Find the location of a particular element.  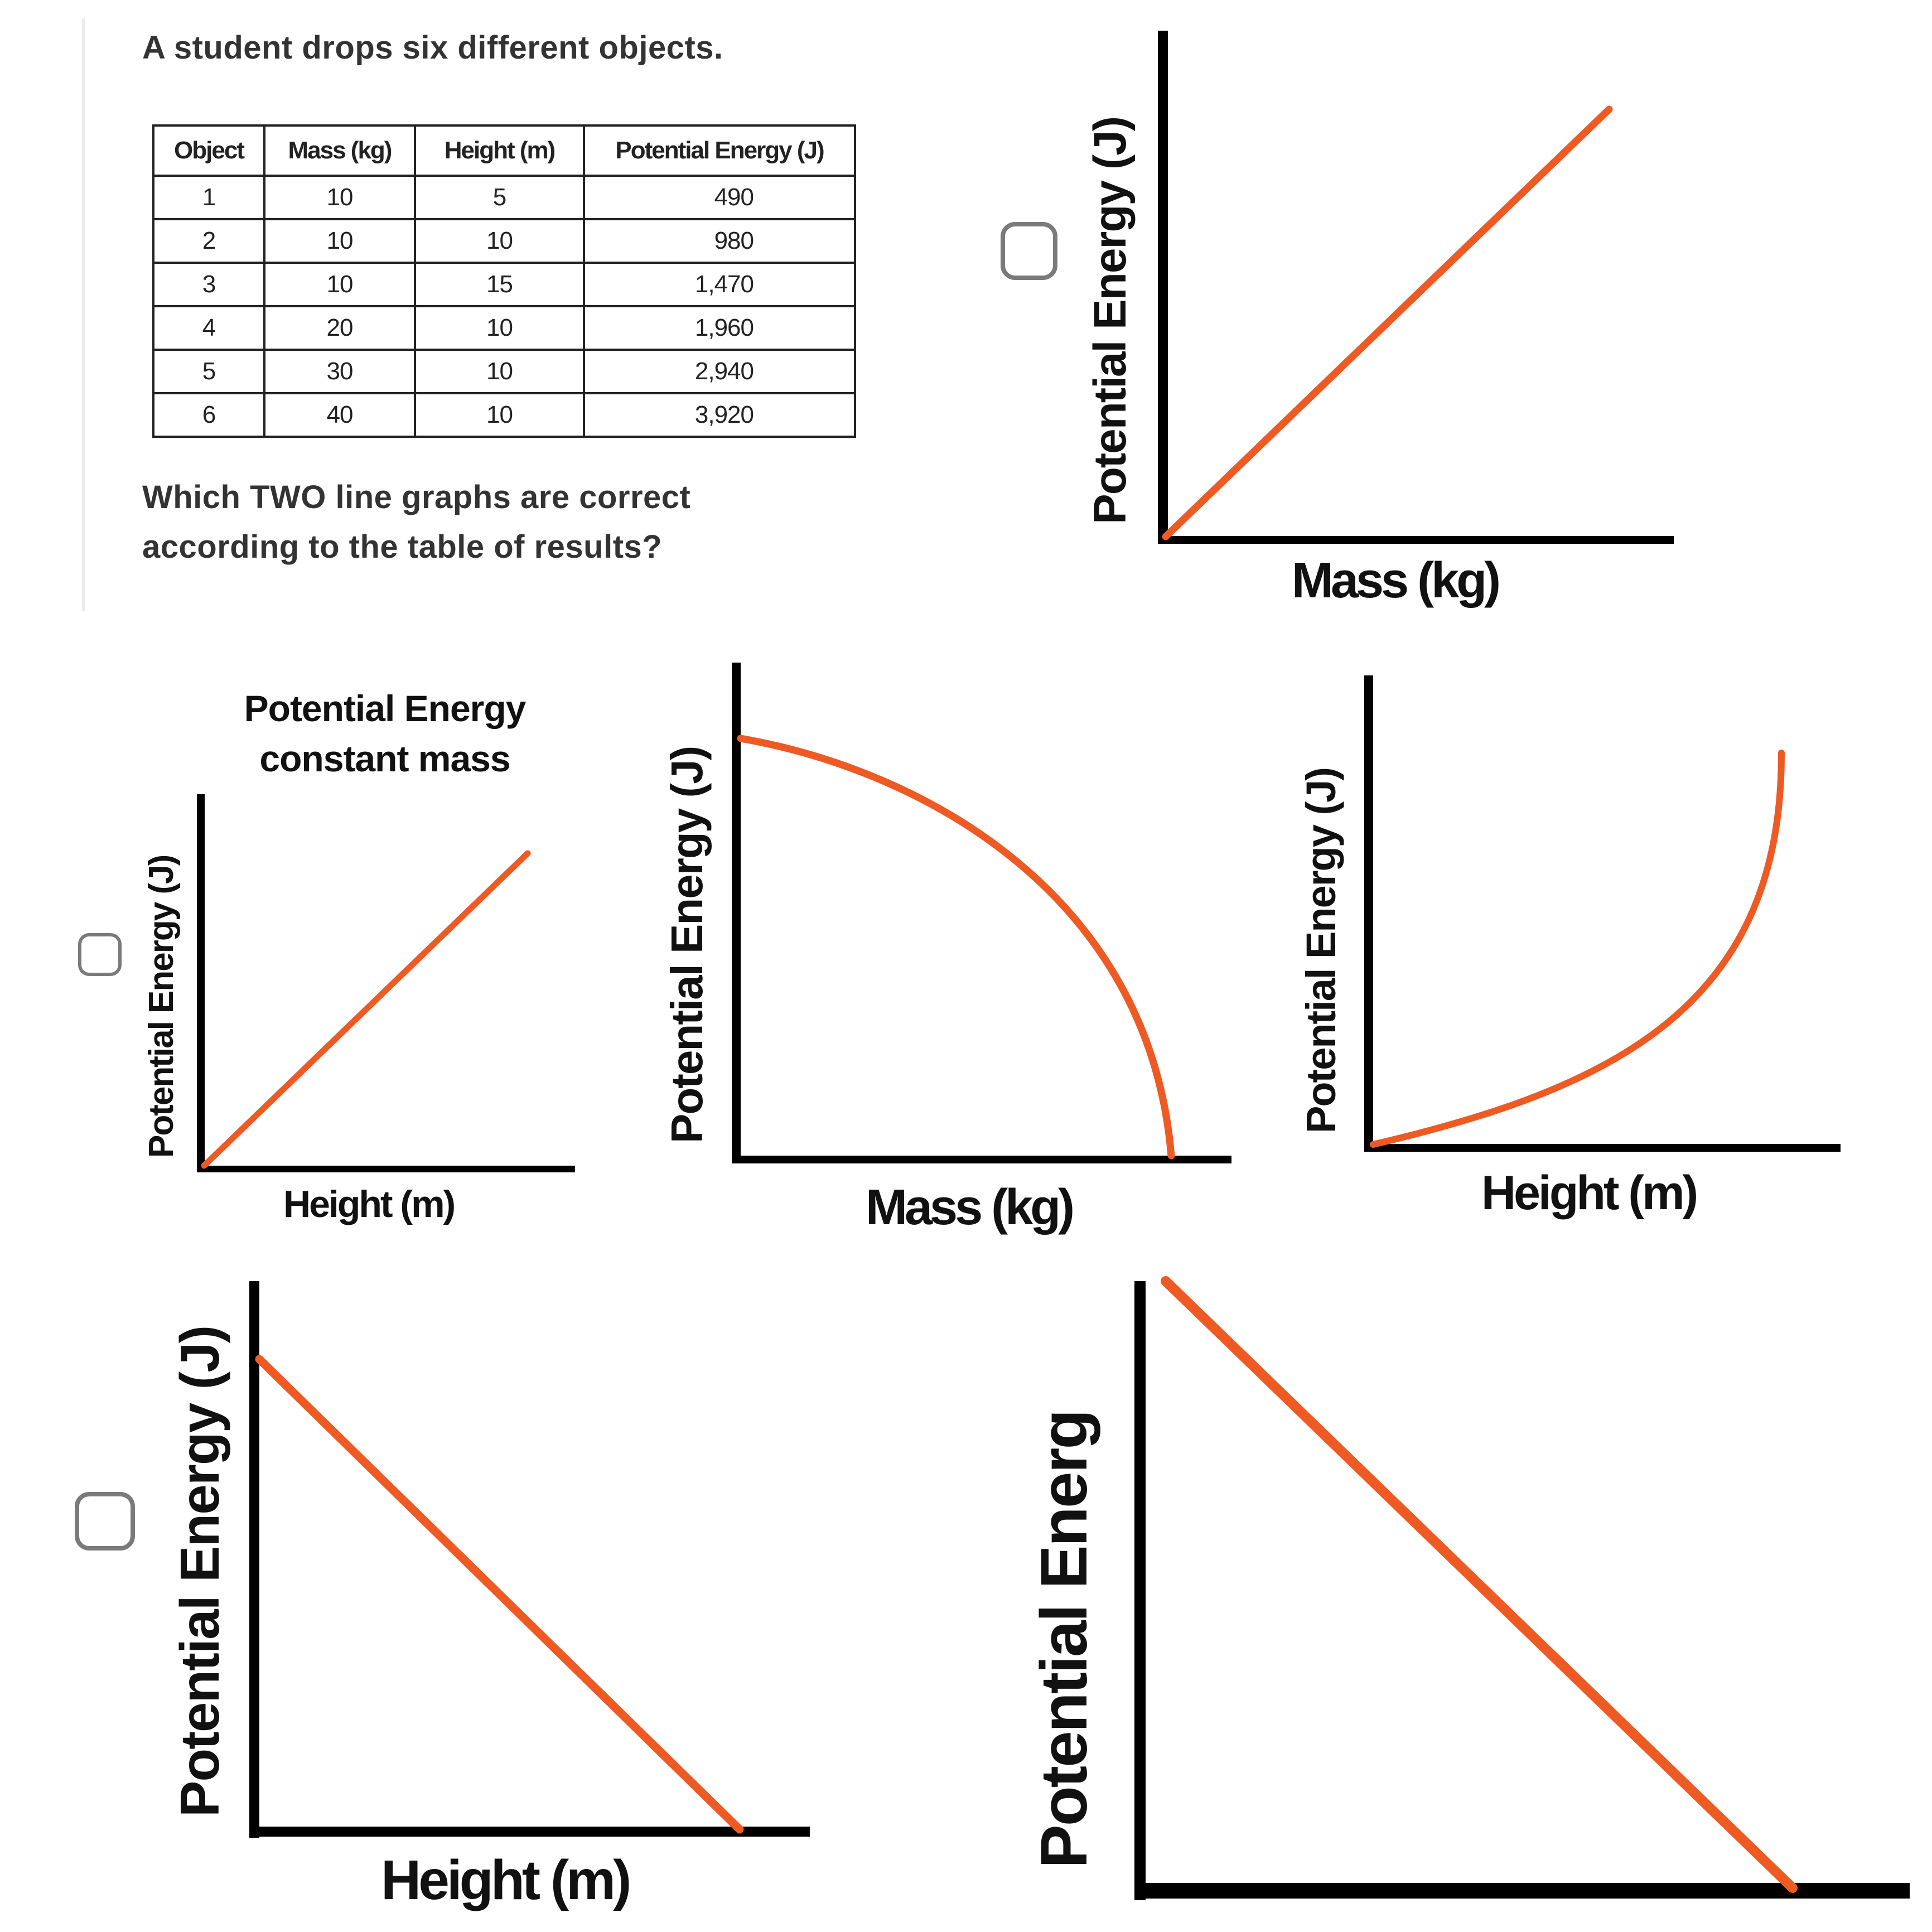

graph-b-title-line-1: Potential Energy is located at coordinates (385, 708).